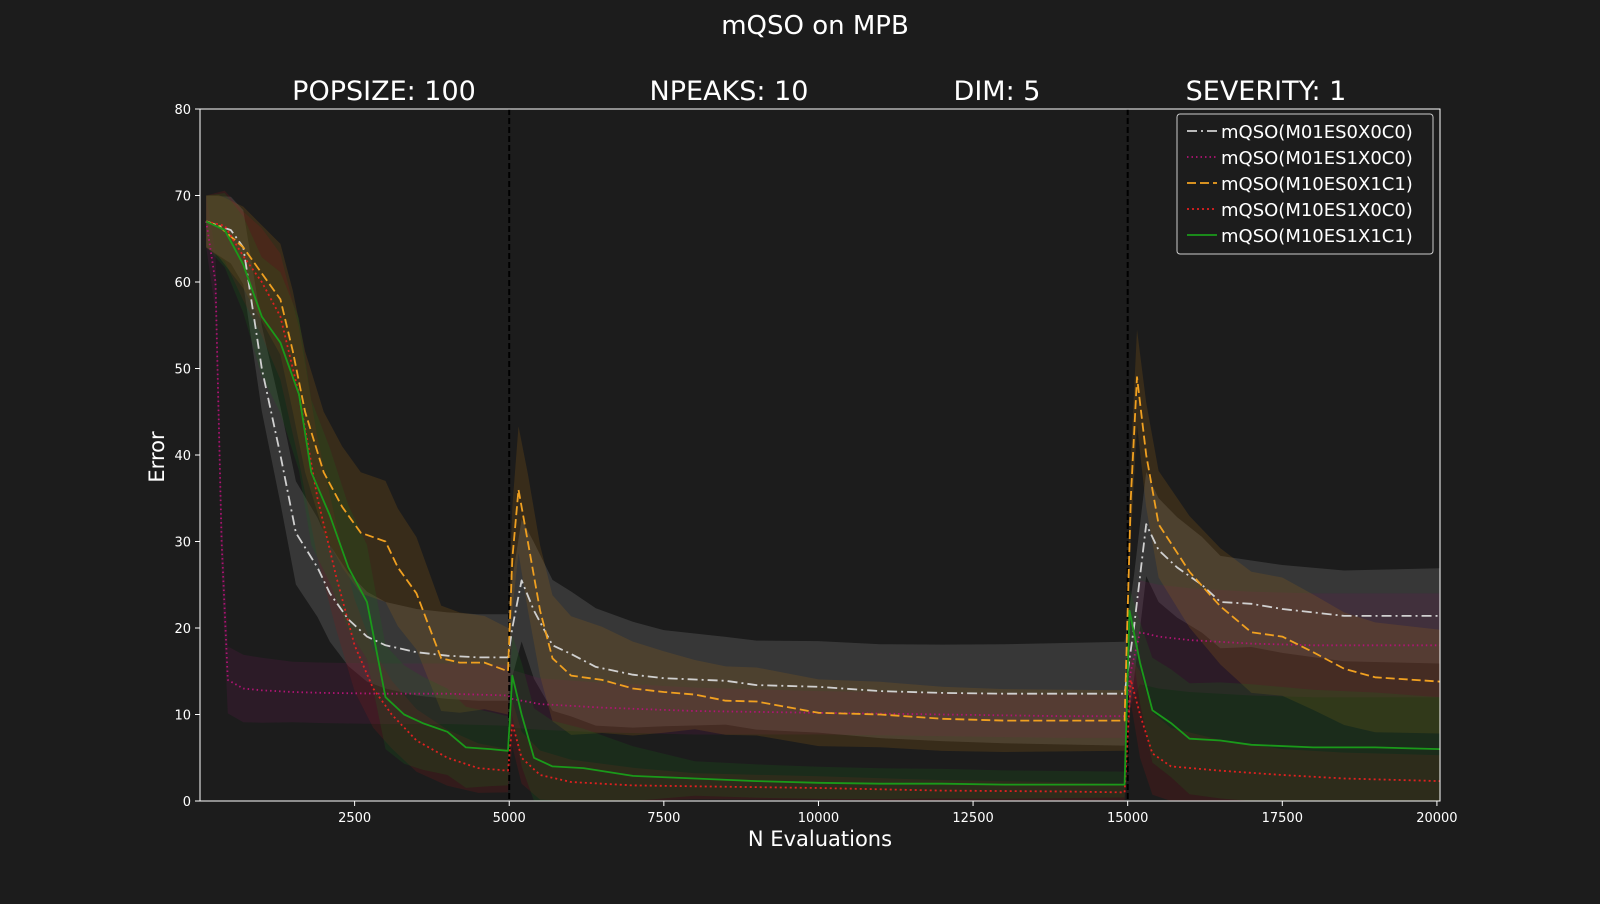 This screenshot has height=904, width=1600. I want to click on y-tick-label: 60, so click(182, 283).